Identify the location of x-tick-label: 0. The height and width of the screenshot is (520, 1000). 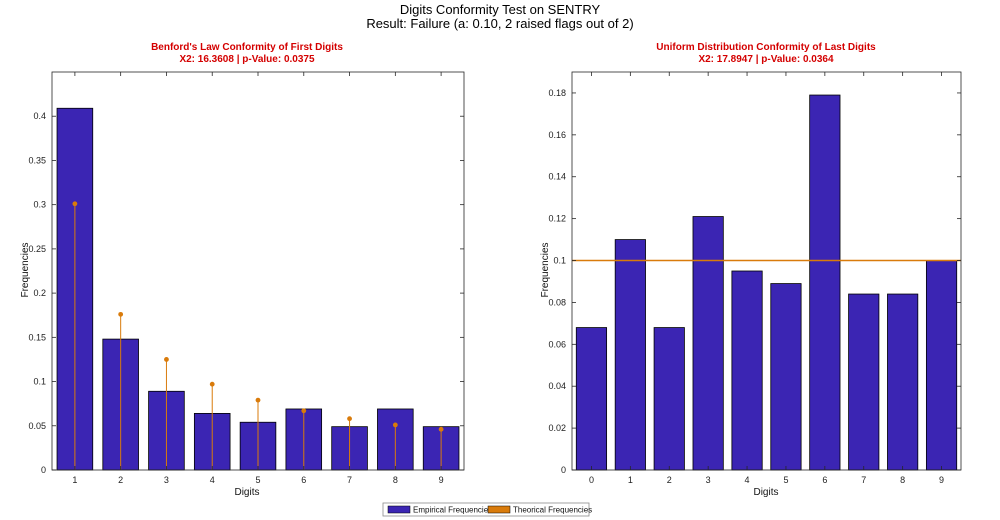
(591, 480).